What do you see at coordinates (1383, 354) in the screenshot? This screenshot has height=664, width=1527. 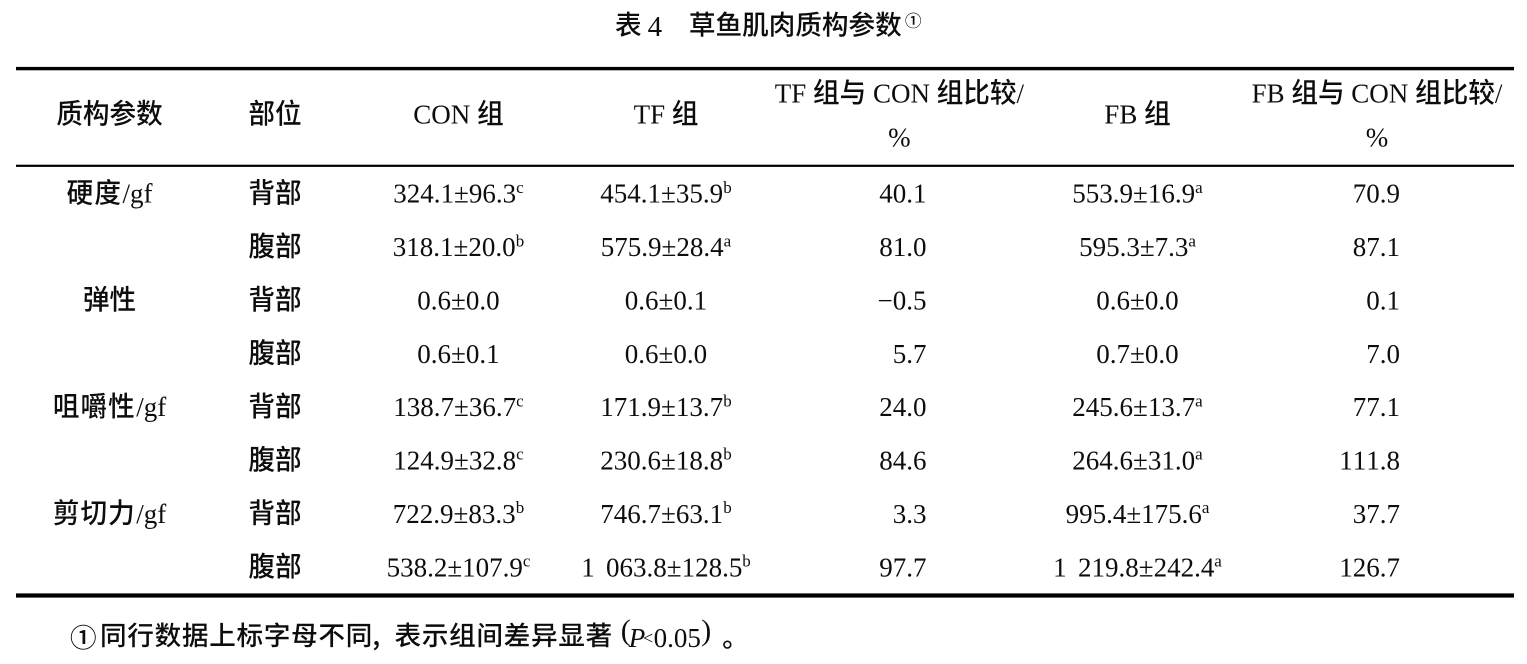 I see `svg-text: 7.0` at bounding box center [1383, 354].